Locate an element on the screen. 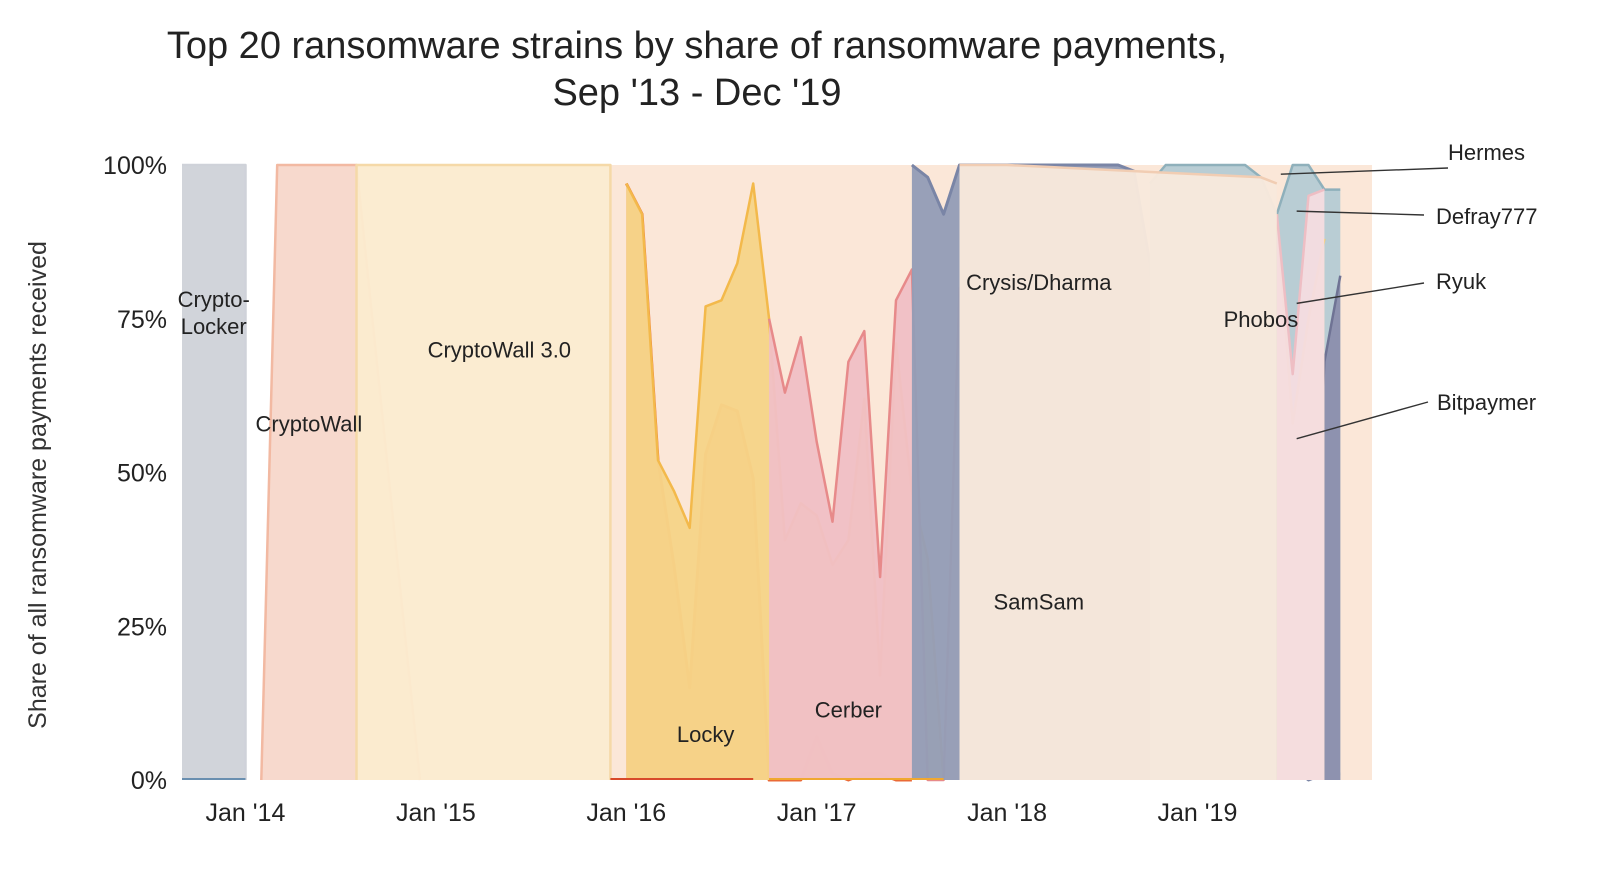 Image resolution: width=1600 pixels, height=878 pixels. series-label-ryuk: Ryuk is located at coordinates (1461, 281).